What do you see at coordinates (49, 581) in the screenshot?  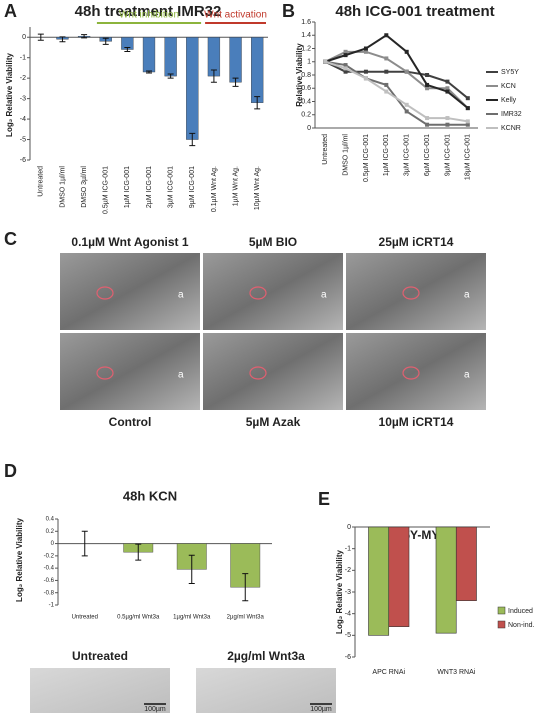 I see `y-tick-label: -0.6` at bounding box center [49, 581].